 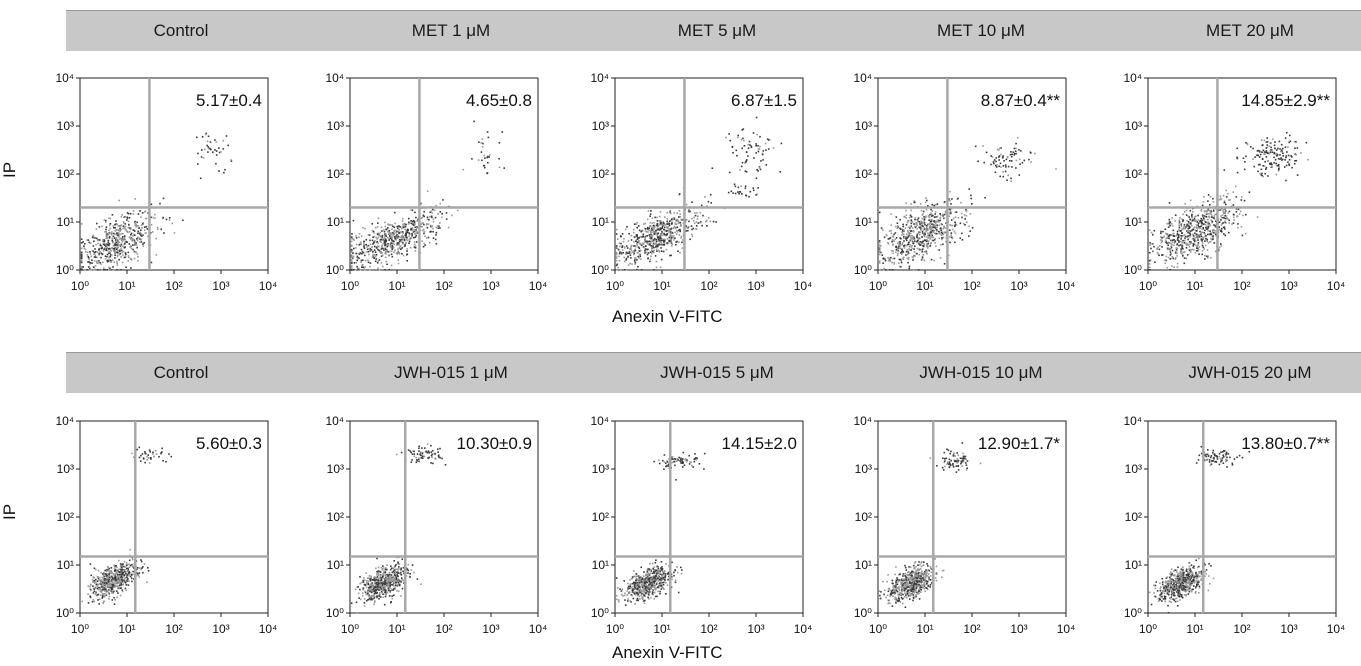 What do you see at coordinates (80, 629) in the screenshot?
I see `x-tick-label: 10⁰` at bounding box center [80, 629].